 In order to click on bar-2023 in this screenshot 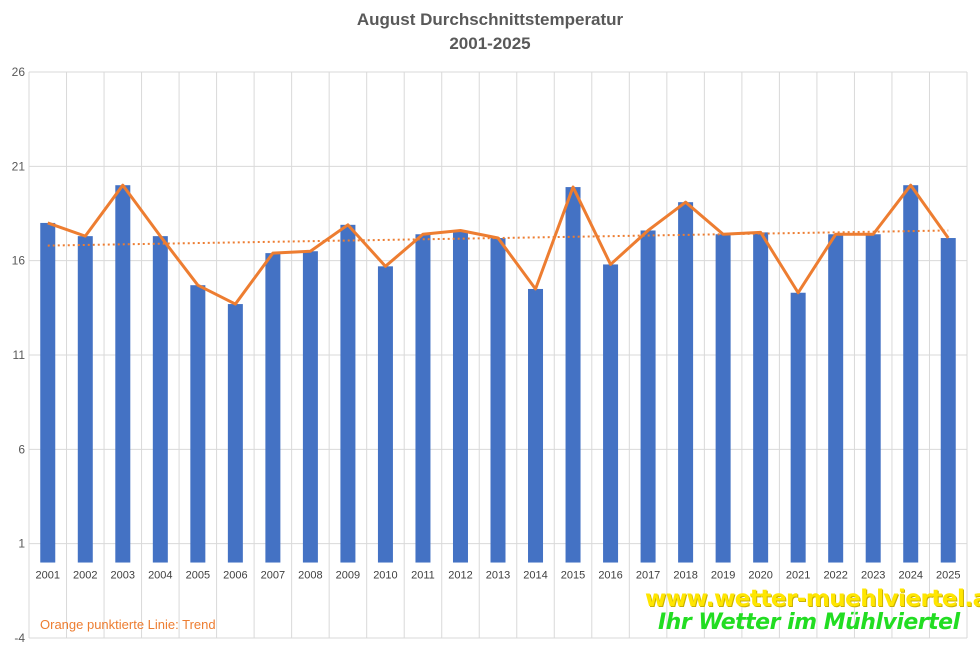, I will do `click(873, 398)`.